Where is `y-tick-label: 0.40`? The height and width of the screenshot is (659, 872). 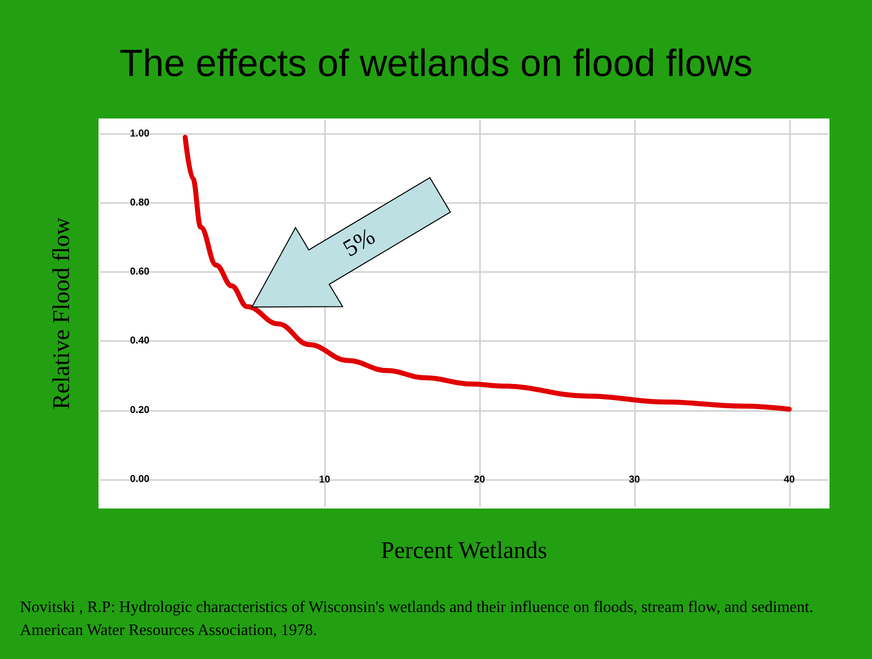 y-tick-label: 0.40 is located at coordinates (140, 341).